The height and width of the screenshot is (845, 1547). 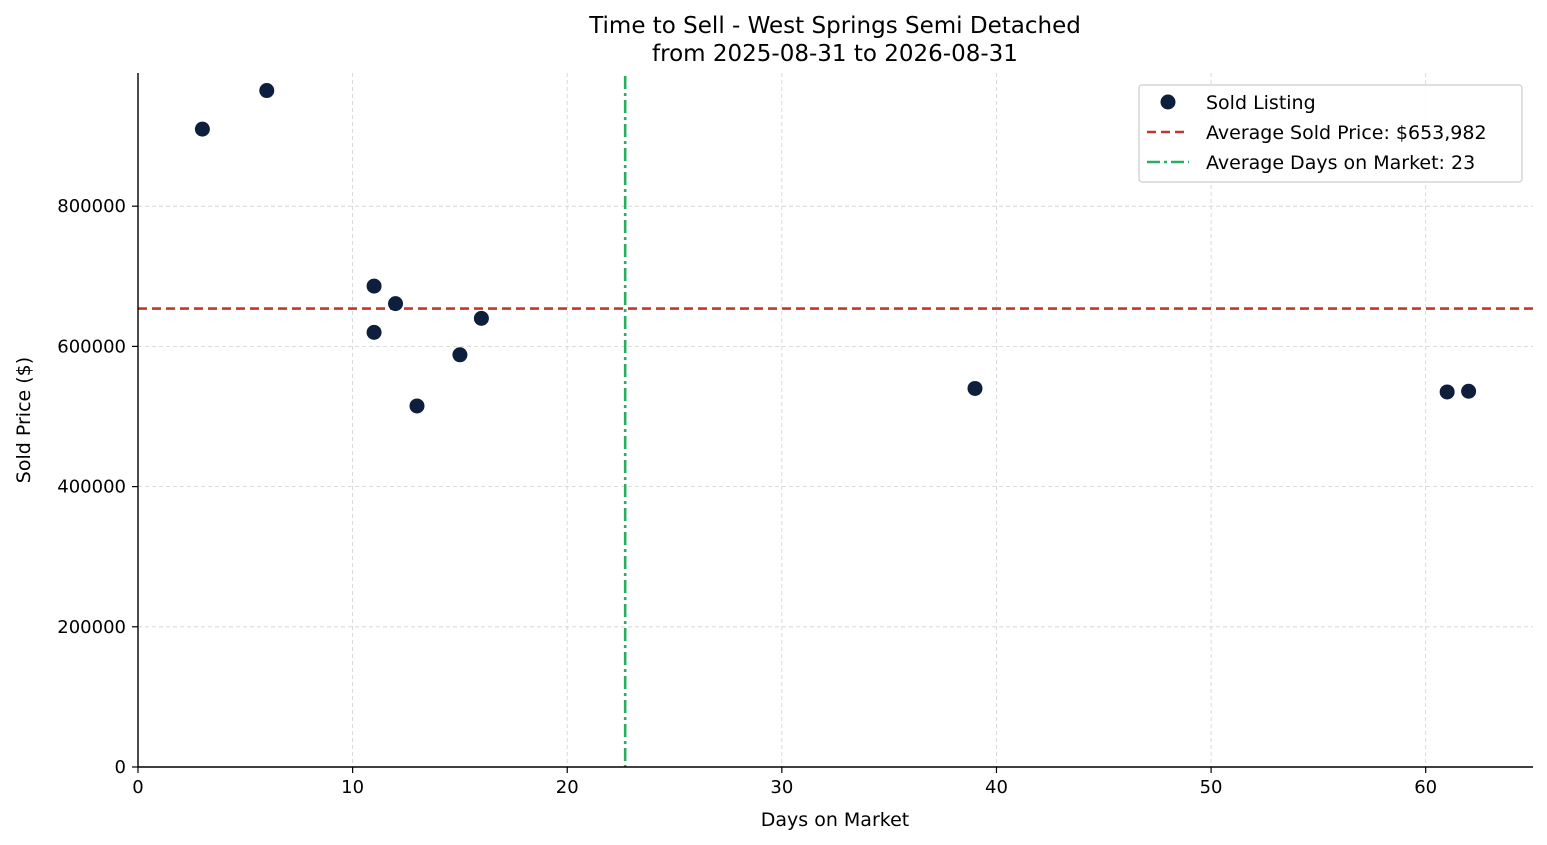 What do you see at coordinates (91, 346) in the screenshot?
I see `y-tick-label: 600000` at bounding box center [91, 346].